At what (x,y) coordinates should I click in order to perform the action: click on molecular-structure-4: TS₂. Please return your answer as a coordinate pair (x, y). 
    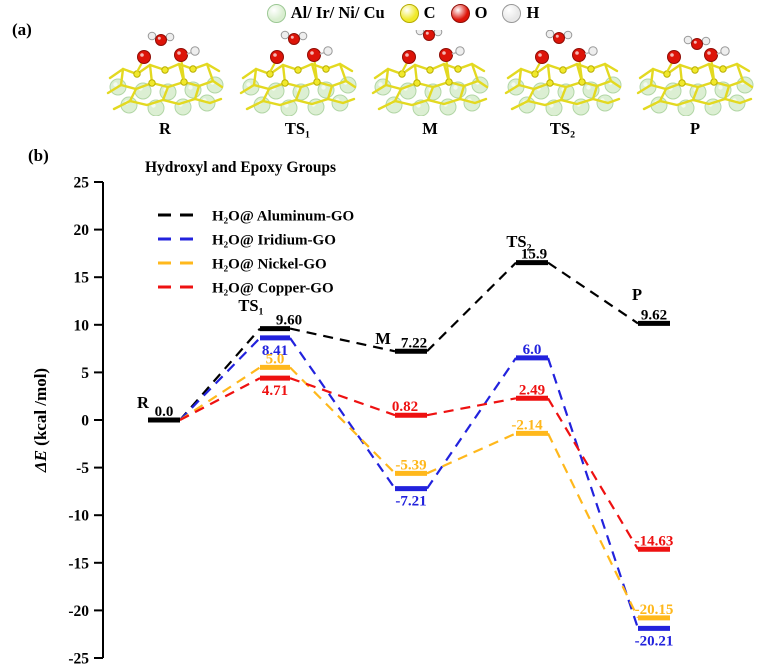
    Looking at the image, I should click on (563, 84).